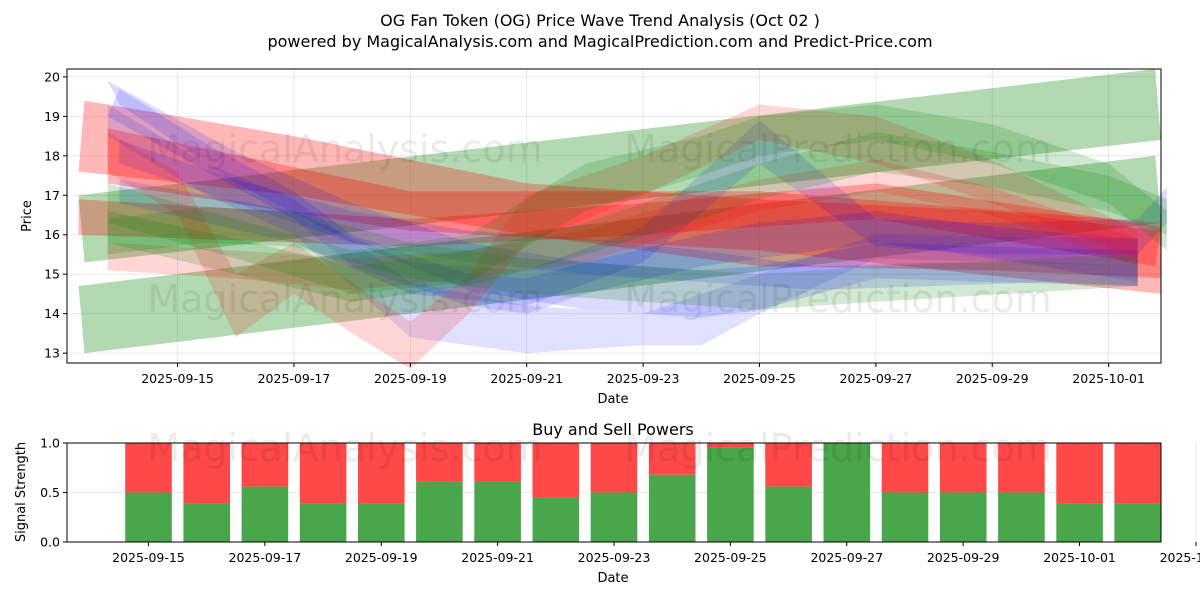 Image resolution: width=1200 pixels, height=600 pixels. I want to click on price-y-tick-label: 20, so click(52, 76).